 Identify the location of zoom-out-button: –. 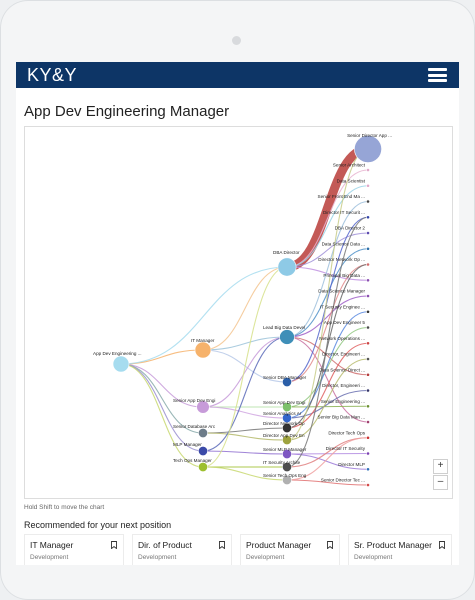
(440, 482).